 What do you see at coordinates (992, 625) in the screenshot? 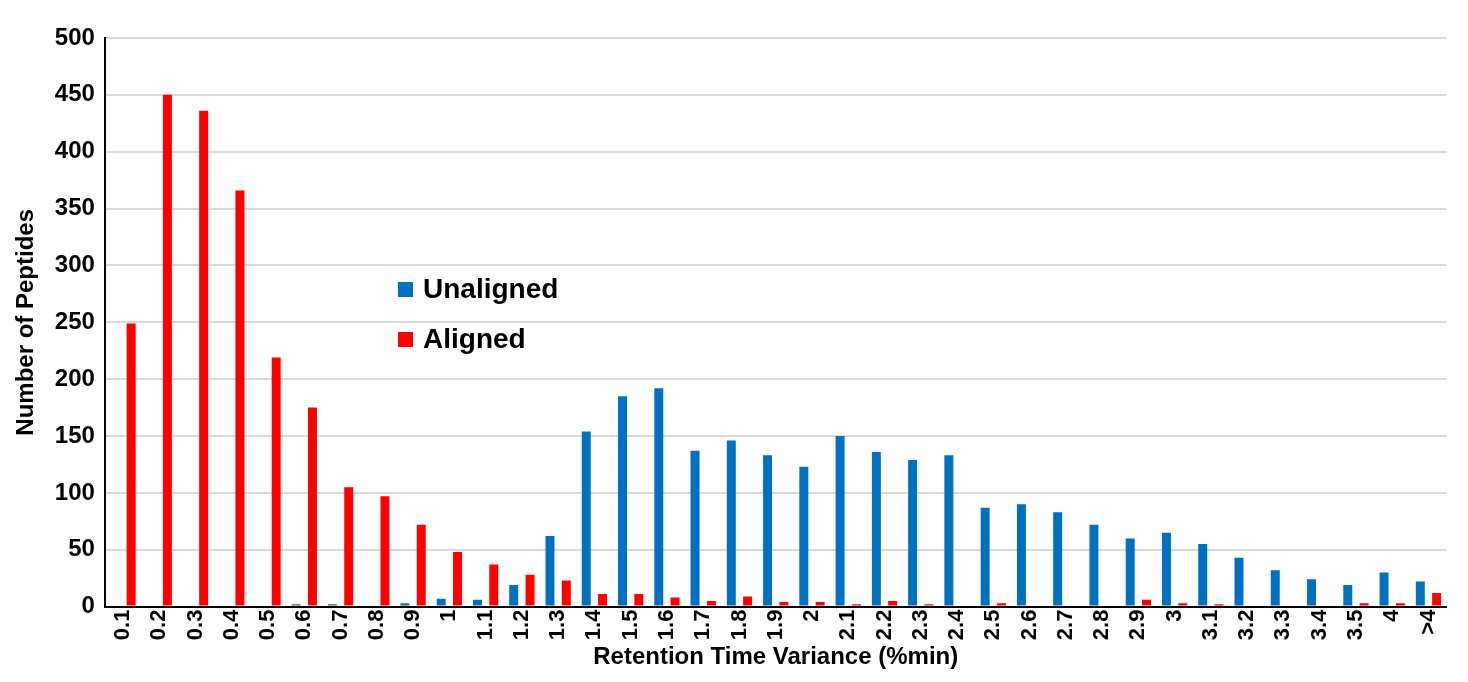
I see `x-tick-label: 2.5` at bounding box center [992, 625].